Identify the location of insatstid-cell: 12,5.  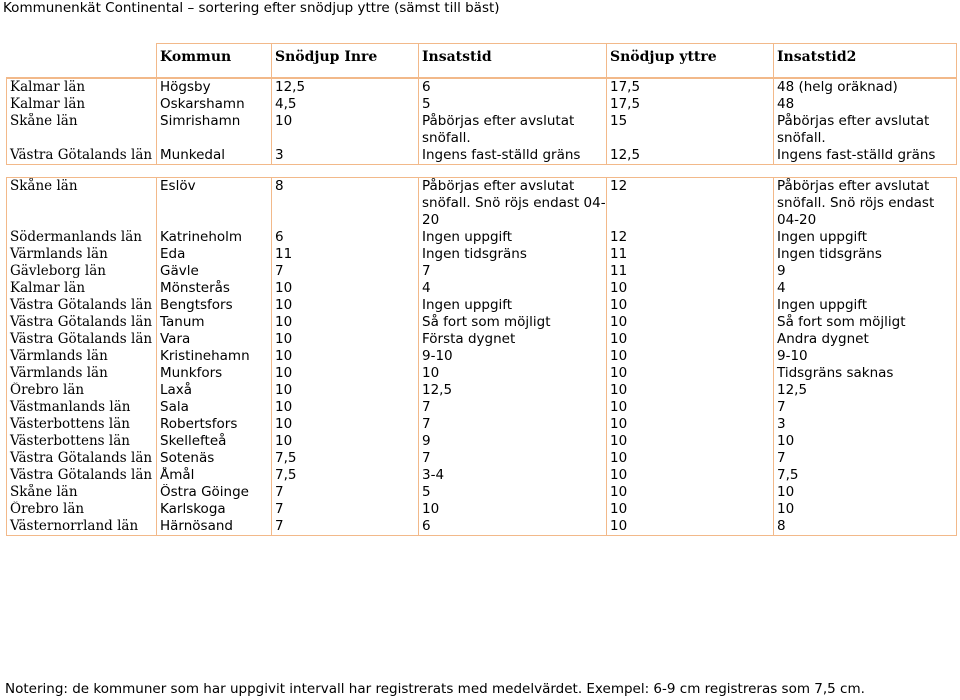
(512, 390).